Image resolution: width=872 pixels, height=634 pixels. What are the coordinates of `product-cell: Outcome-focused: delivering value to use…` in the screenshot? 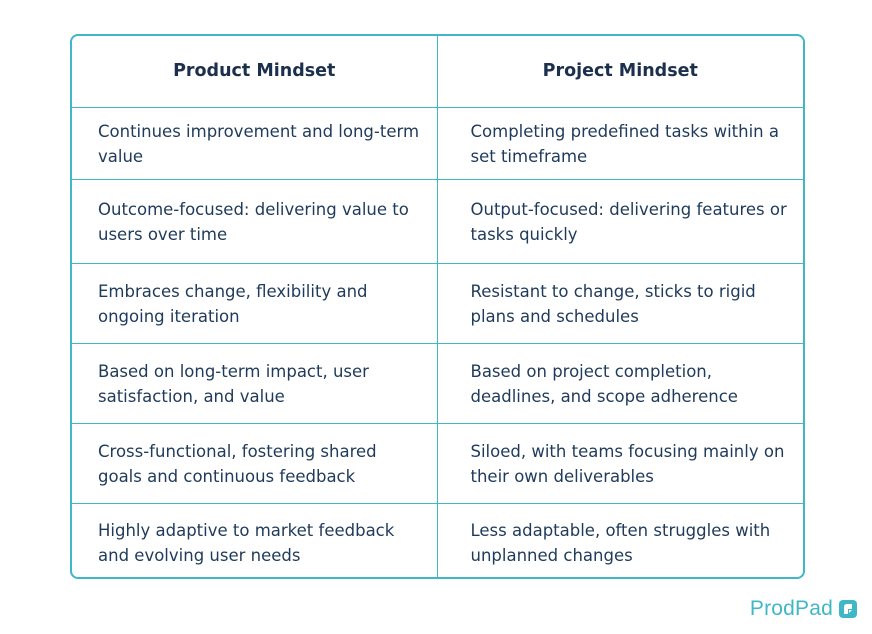 It's located at (255, 221).